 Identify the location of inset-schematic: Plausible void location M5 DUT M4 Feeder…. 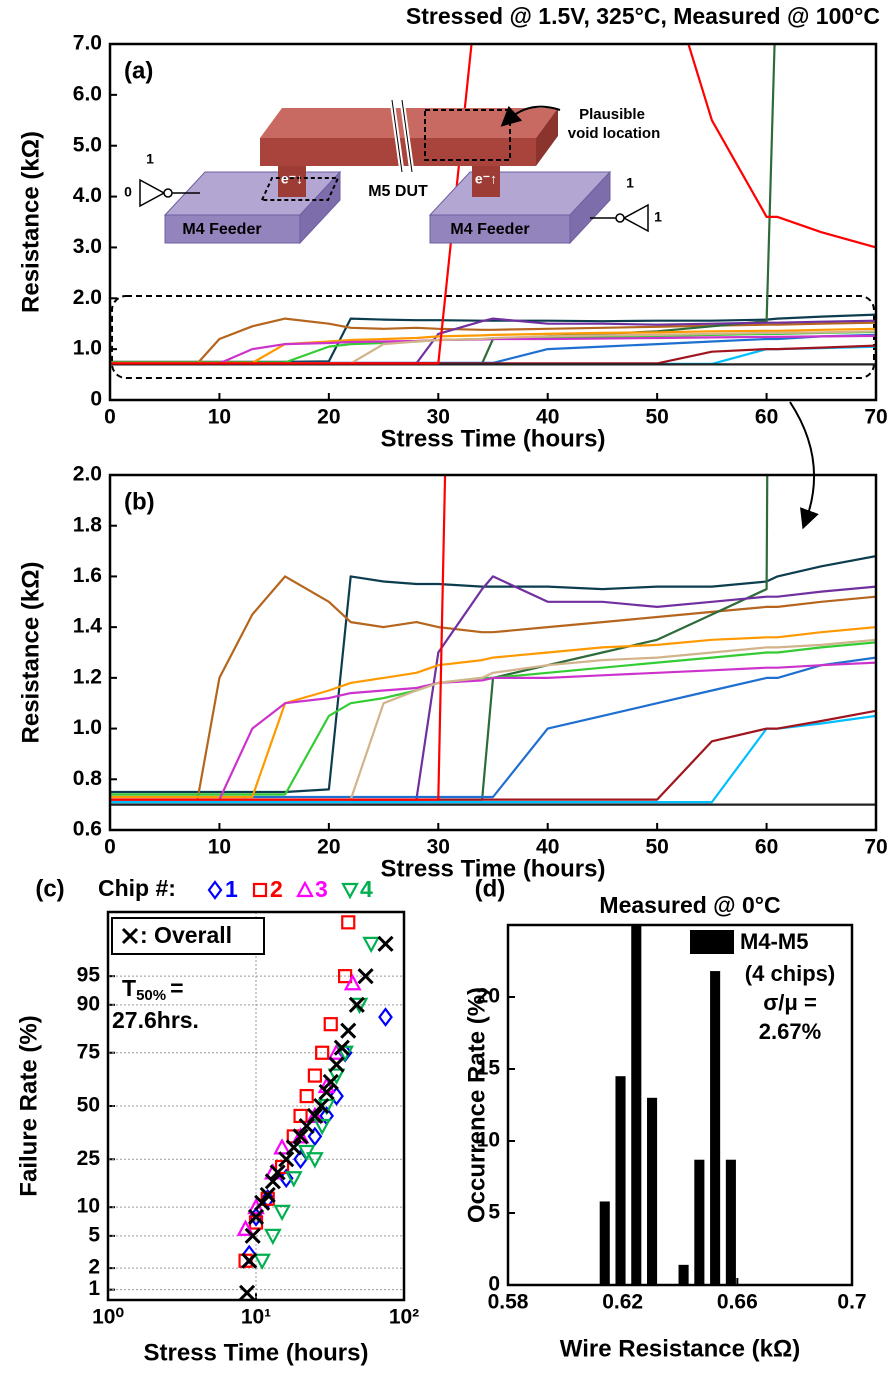
(393, 172).